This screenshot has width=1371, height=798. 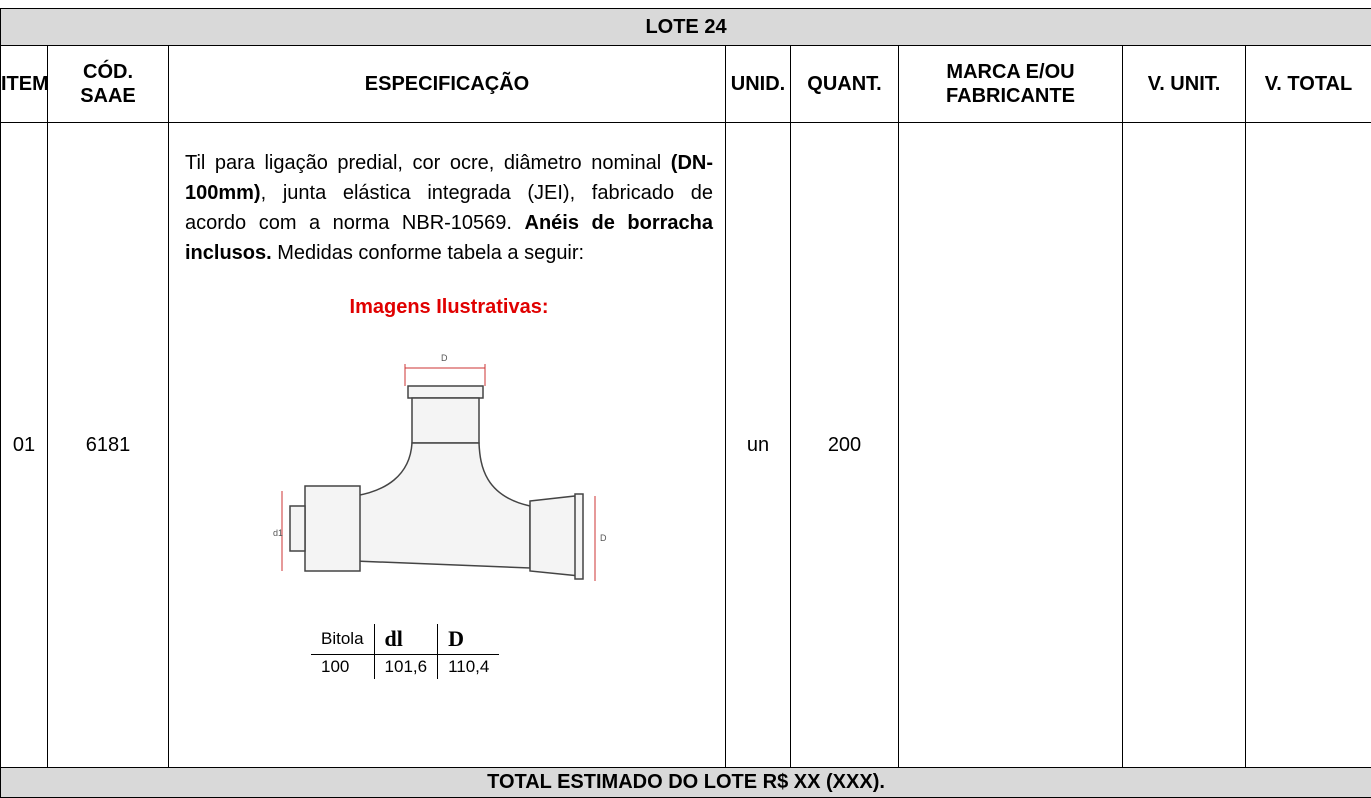 I want to click on lot-title: LOTE 24, so click(x=686, y=27).